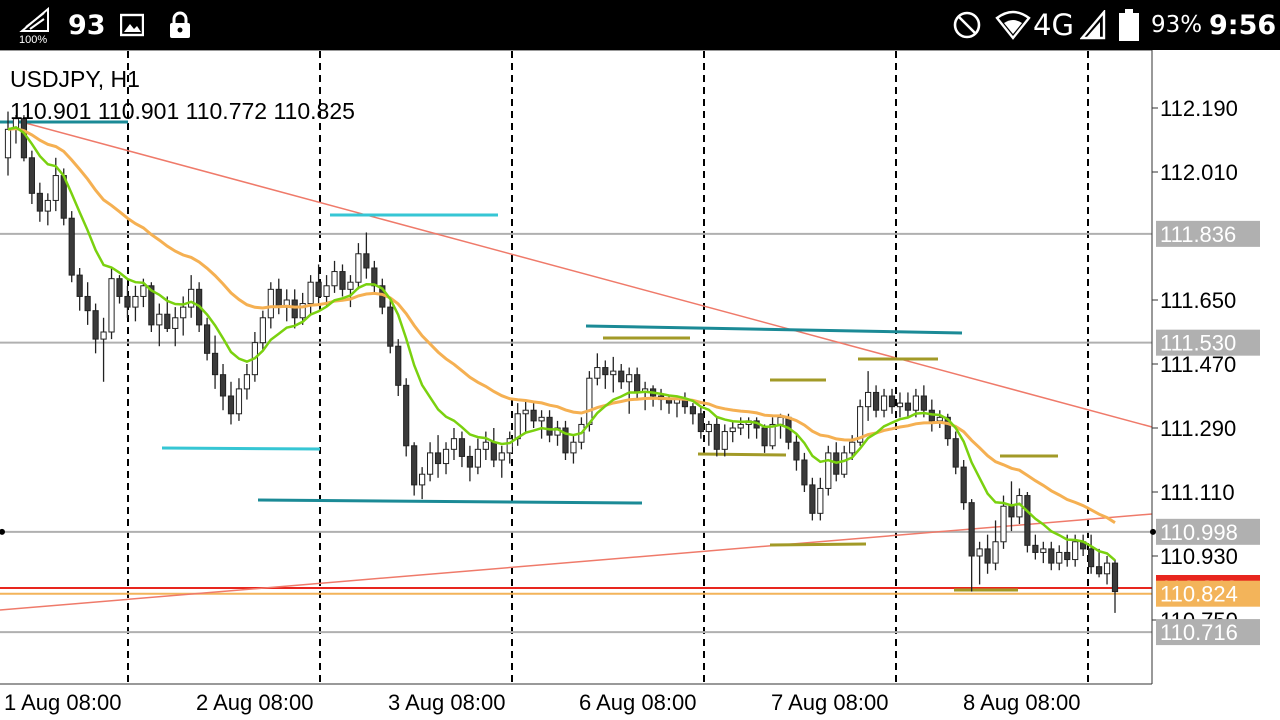 Image resolution: width=1280 pixels, height=720 pixels. Describe the element at coordinates (576, 562) in the screenshot. I see `ascending-trendline` at that location.